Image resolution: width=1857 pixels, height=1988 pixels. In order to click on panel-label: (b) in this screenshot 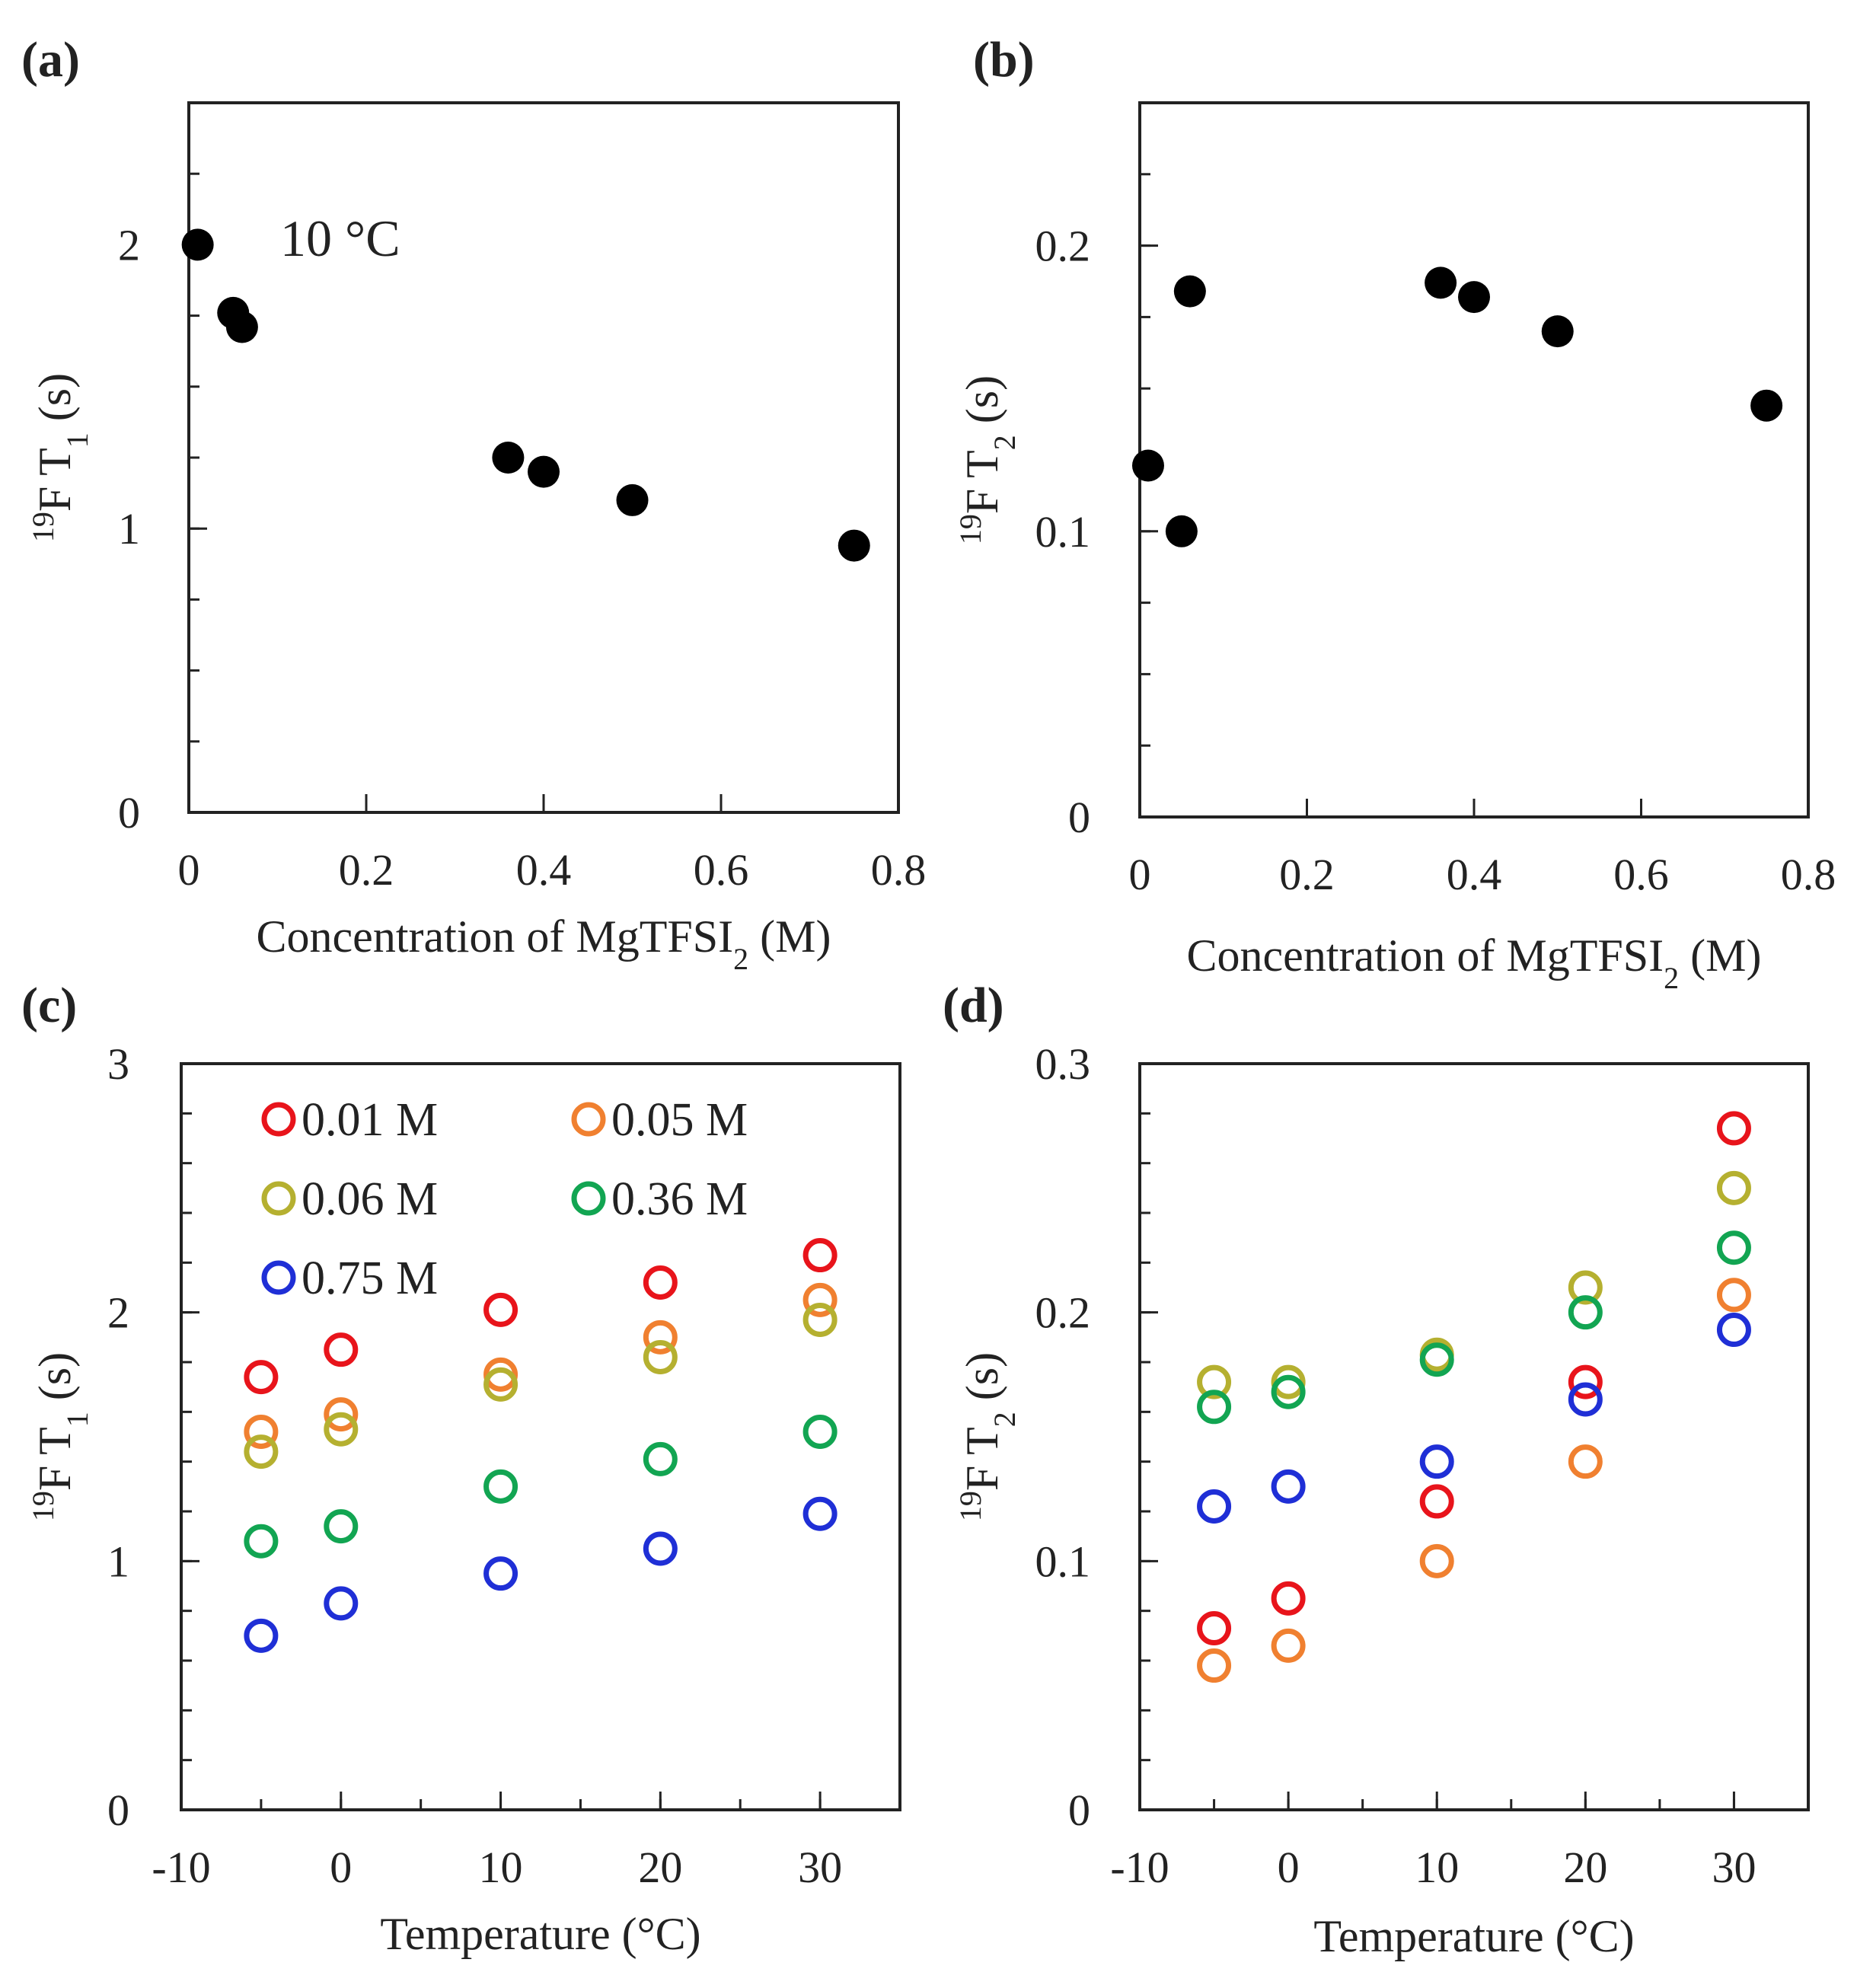, I will do `click(1004, 60)`.